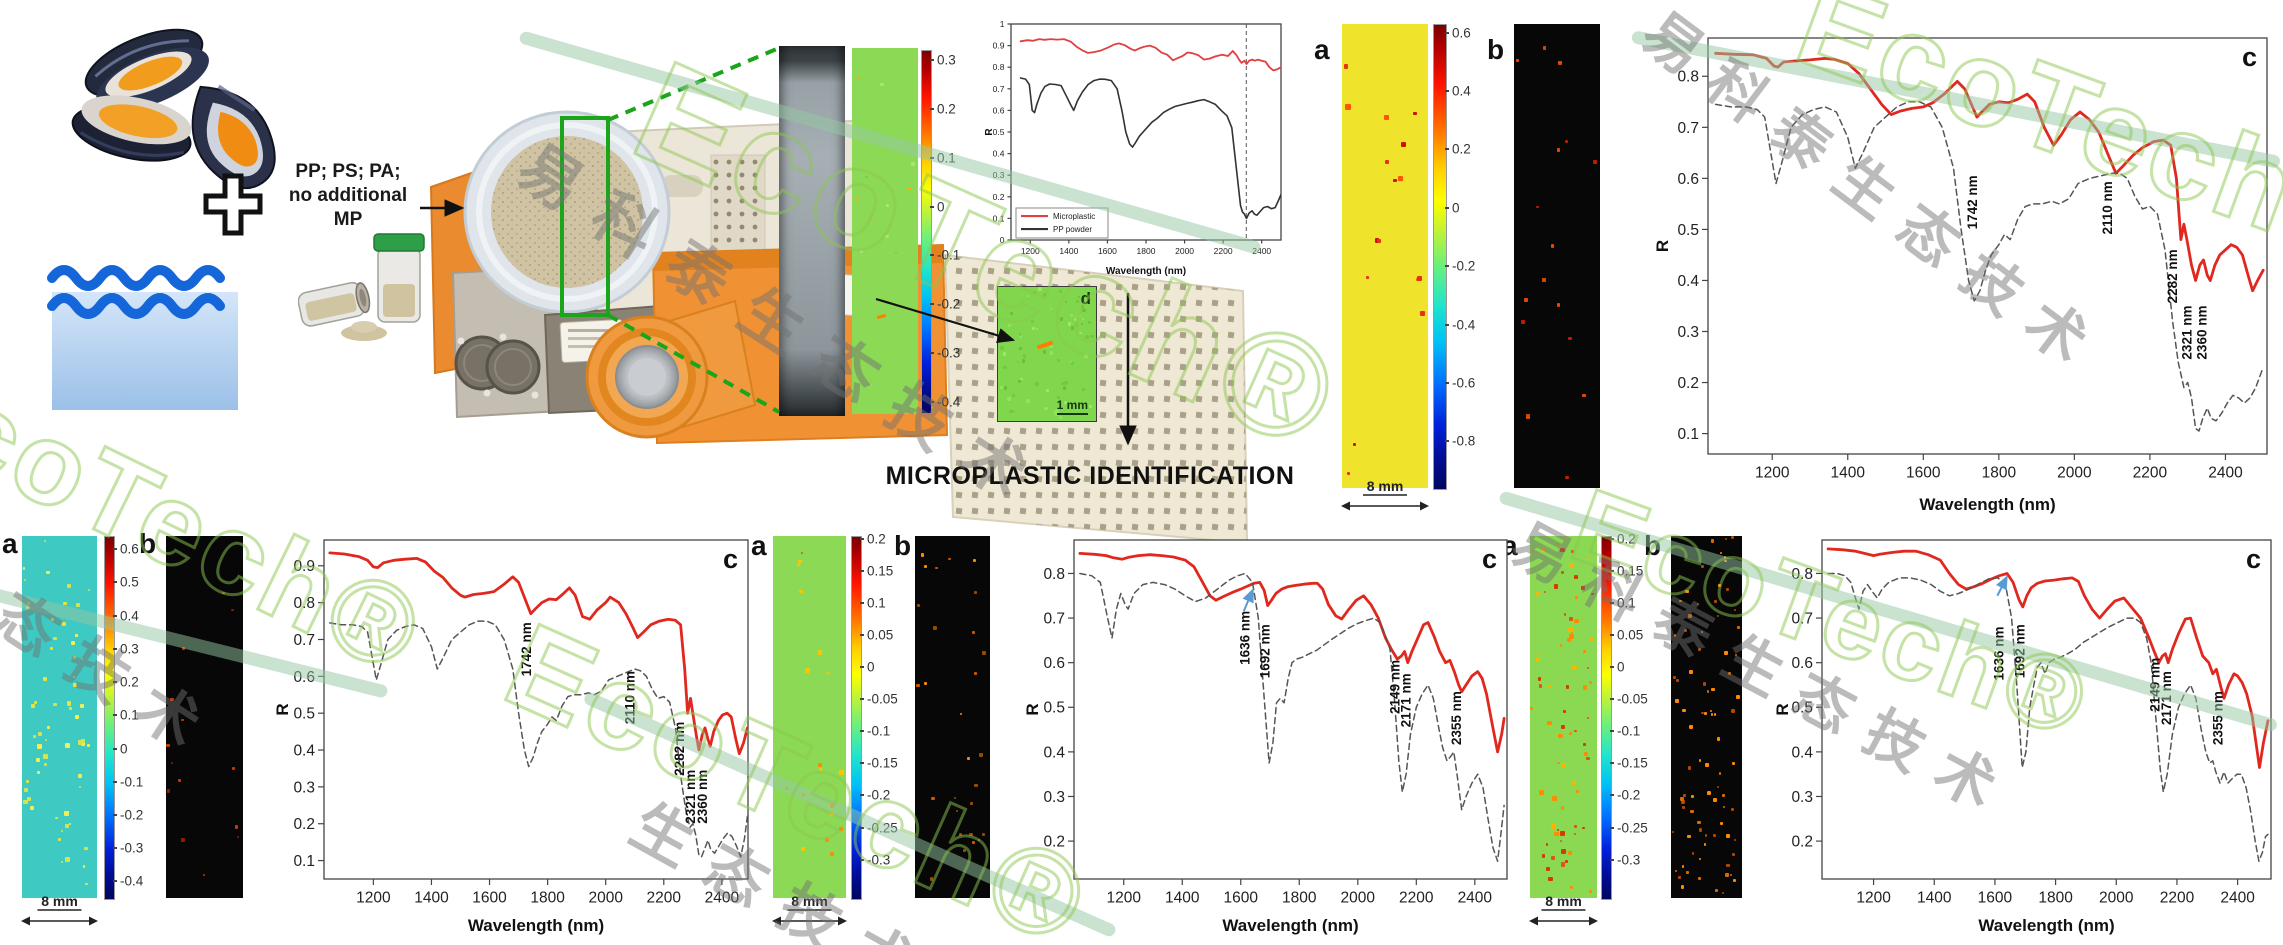  What do you see at coordinates (1557, 256) in the screenshot?
I see `mask-strip-s1` at bounding box center [1557, 256].